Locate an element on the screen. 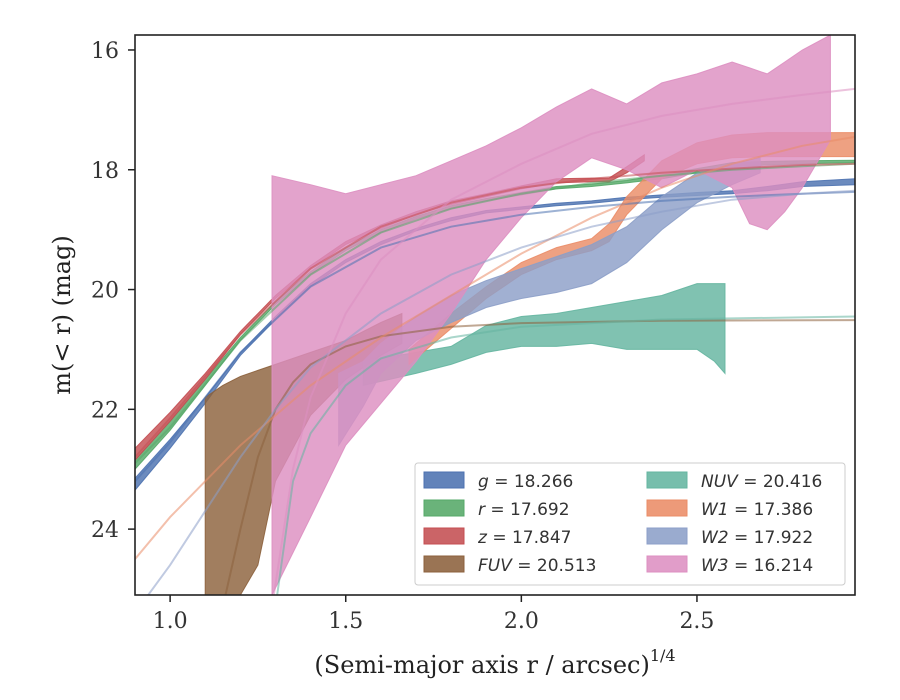 Image resolution: width=900 pixels, height=700 pixels. legend-item-z: z = 17.847 is located at coordinates (497, 537).